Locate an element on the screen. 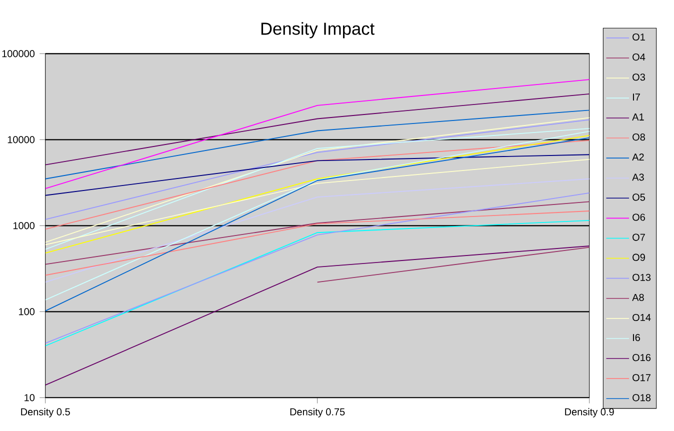 Image resolution: width=674 pixels, height=431 pixels. legend-label: A8 is located at coordinates (638, 297).